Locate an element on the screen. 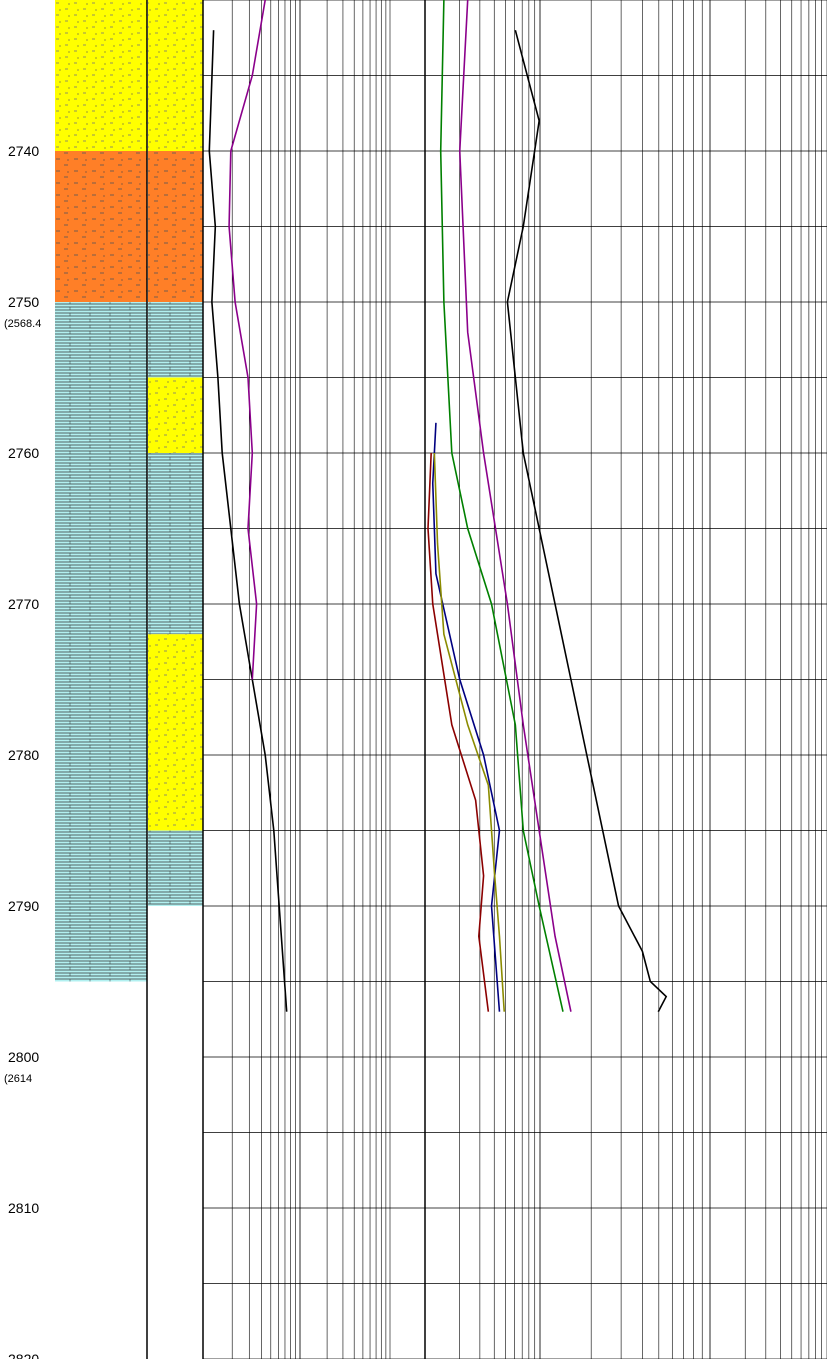 This screenshot has height=1359, width=827. depth-label: 2790 is located at coordinates (23, 906).